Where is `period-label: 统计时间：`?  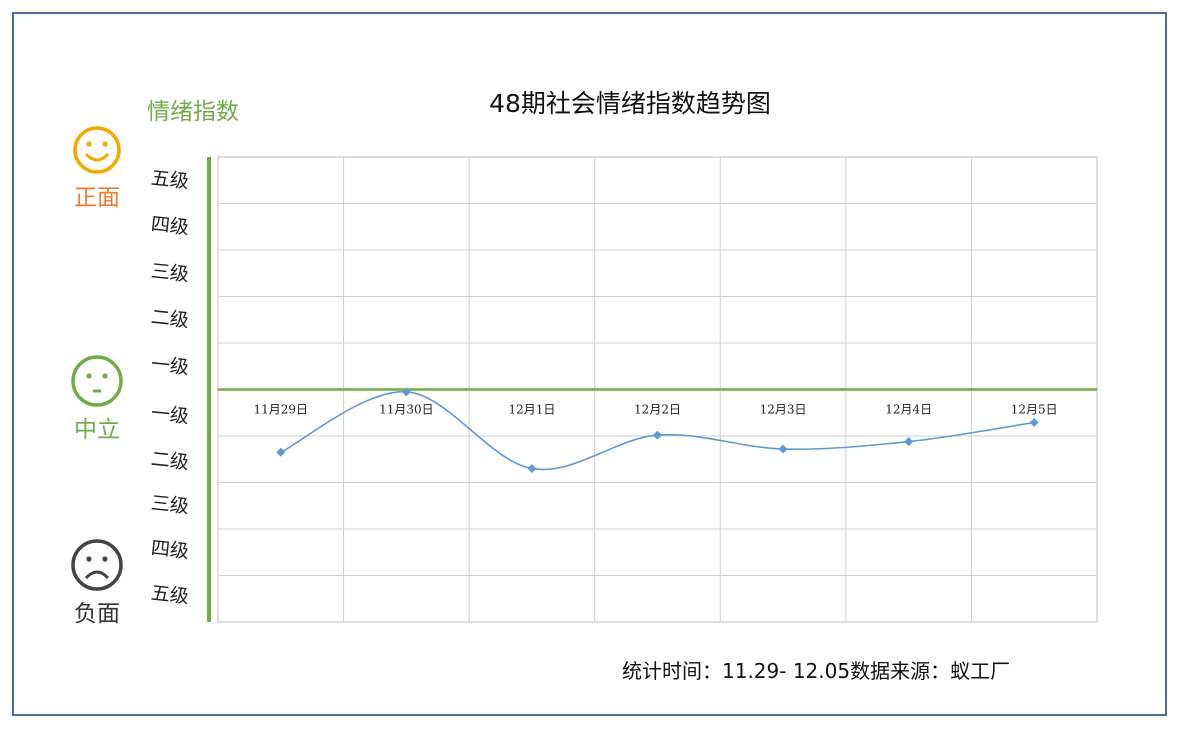 period-label: 统计时间： is located at coordinates (672, 671).